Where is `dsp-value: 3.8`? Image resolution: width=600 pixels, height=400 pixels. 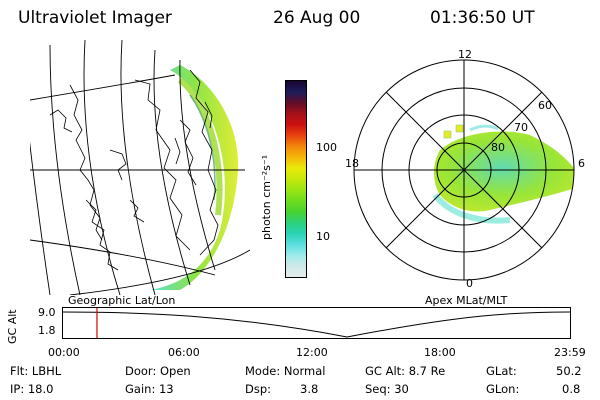
dsp-value: 3.8 is located at coordinates (309, 389).